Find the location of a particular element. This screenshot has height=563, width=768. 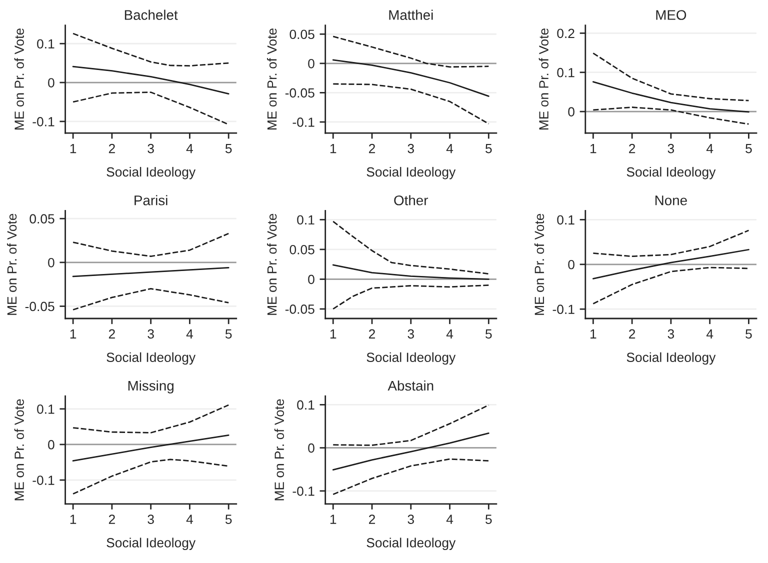

chart-title: Other is located at coordinates (411, 200).